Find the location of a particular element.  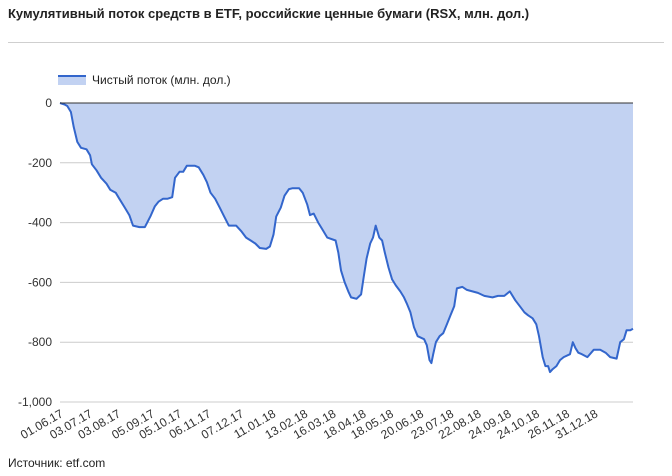

title-divider is located at coordinates (336, 42).